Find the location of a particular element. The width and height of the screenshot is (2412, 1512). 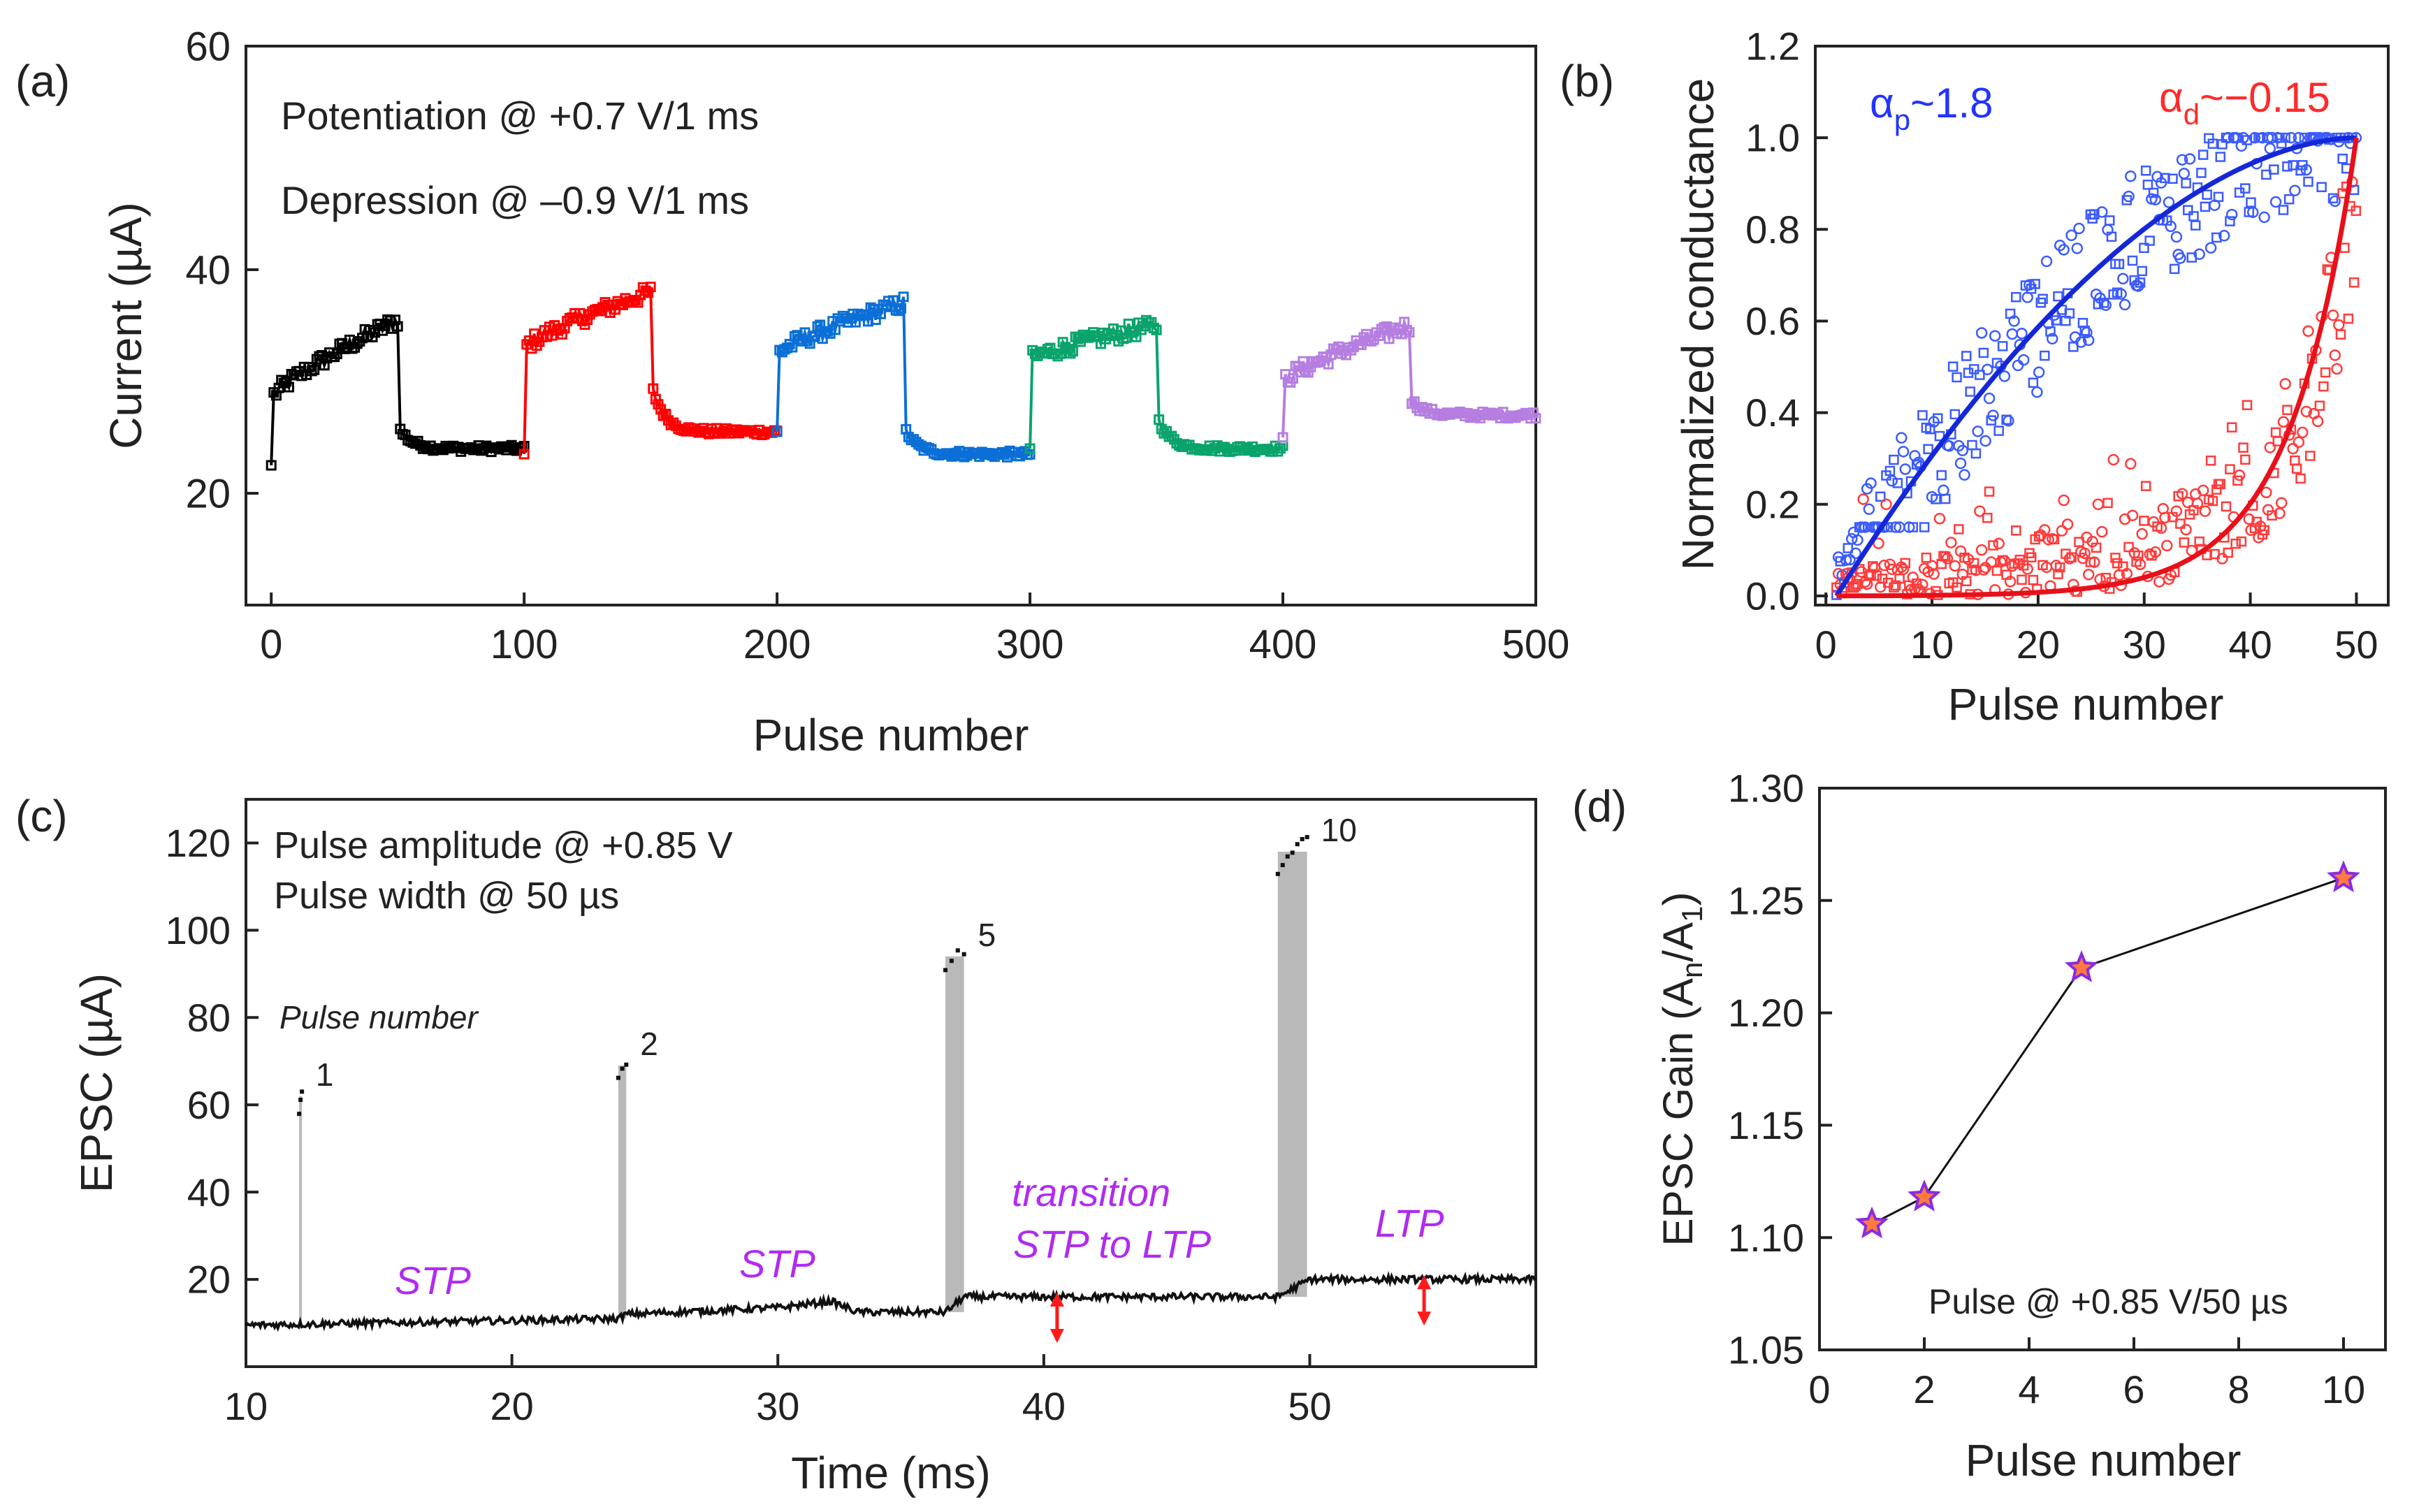

y-tick-label: 1.0 is located at coordinates (1772, 138).